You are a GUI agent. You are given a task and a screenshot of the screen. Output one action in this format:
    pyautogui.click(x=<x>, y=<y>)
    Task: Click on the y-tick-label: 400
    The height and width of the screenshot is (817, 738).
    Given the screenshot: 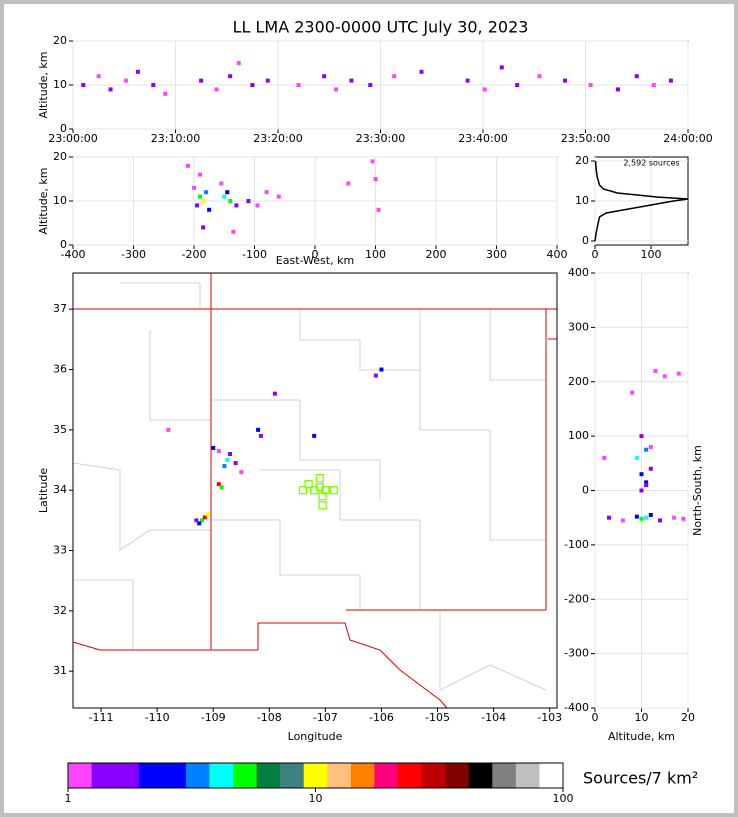 What is the action you would take?
    pyautogui.click(x=578, y=272)
    